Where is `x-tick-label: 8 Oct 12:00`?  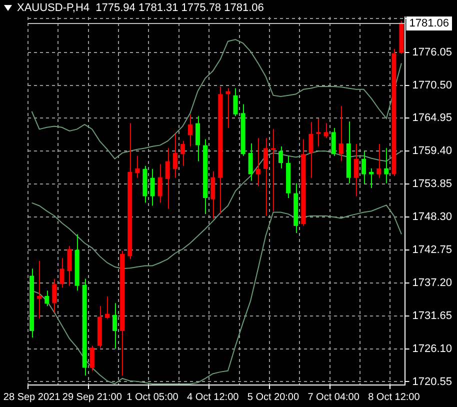 x-tick-label: 8 Oct 12:00 is located at coordinates (394, 397).